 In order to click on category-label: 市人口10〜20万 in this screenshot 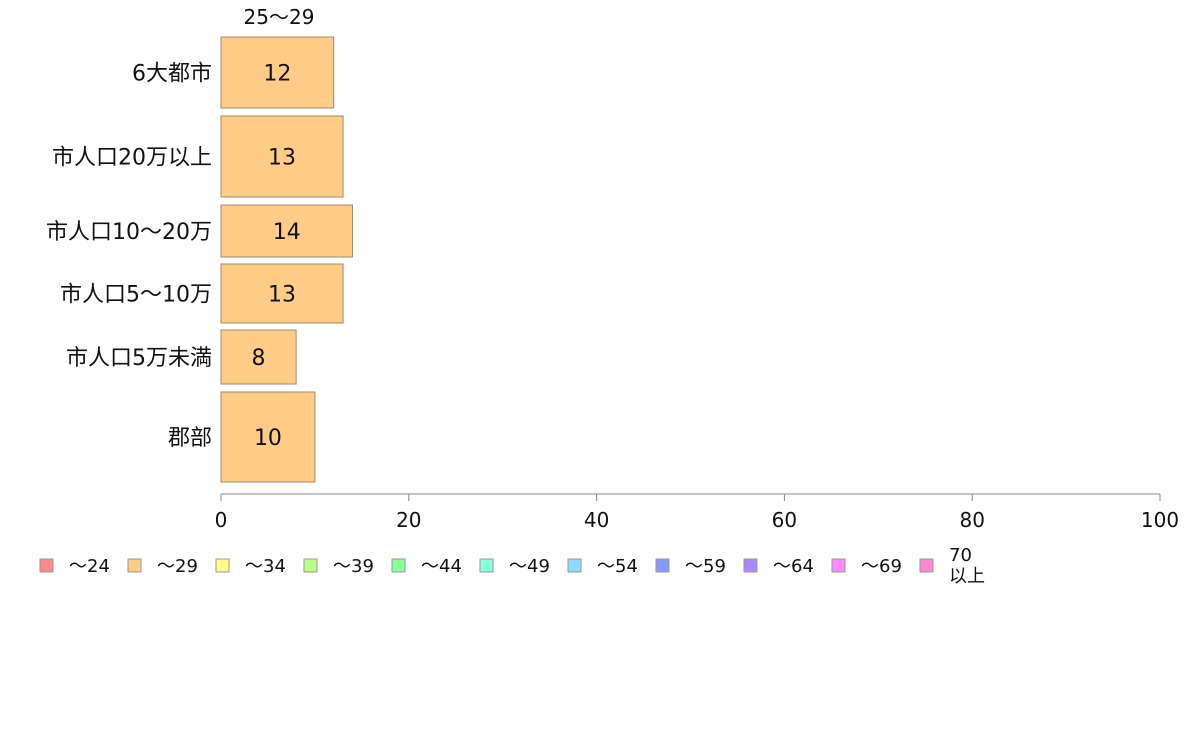, I will do `click(129, 232)`.